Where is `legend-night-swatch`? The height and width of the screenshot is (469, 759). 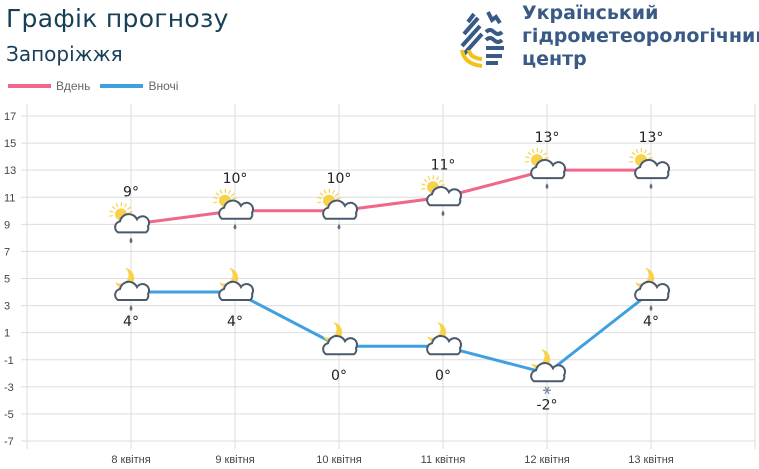
legend-night-swatch is located at coordinates (122, 86).